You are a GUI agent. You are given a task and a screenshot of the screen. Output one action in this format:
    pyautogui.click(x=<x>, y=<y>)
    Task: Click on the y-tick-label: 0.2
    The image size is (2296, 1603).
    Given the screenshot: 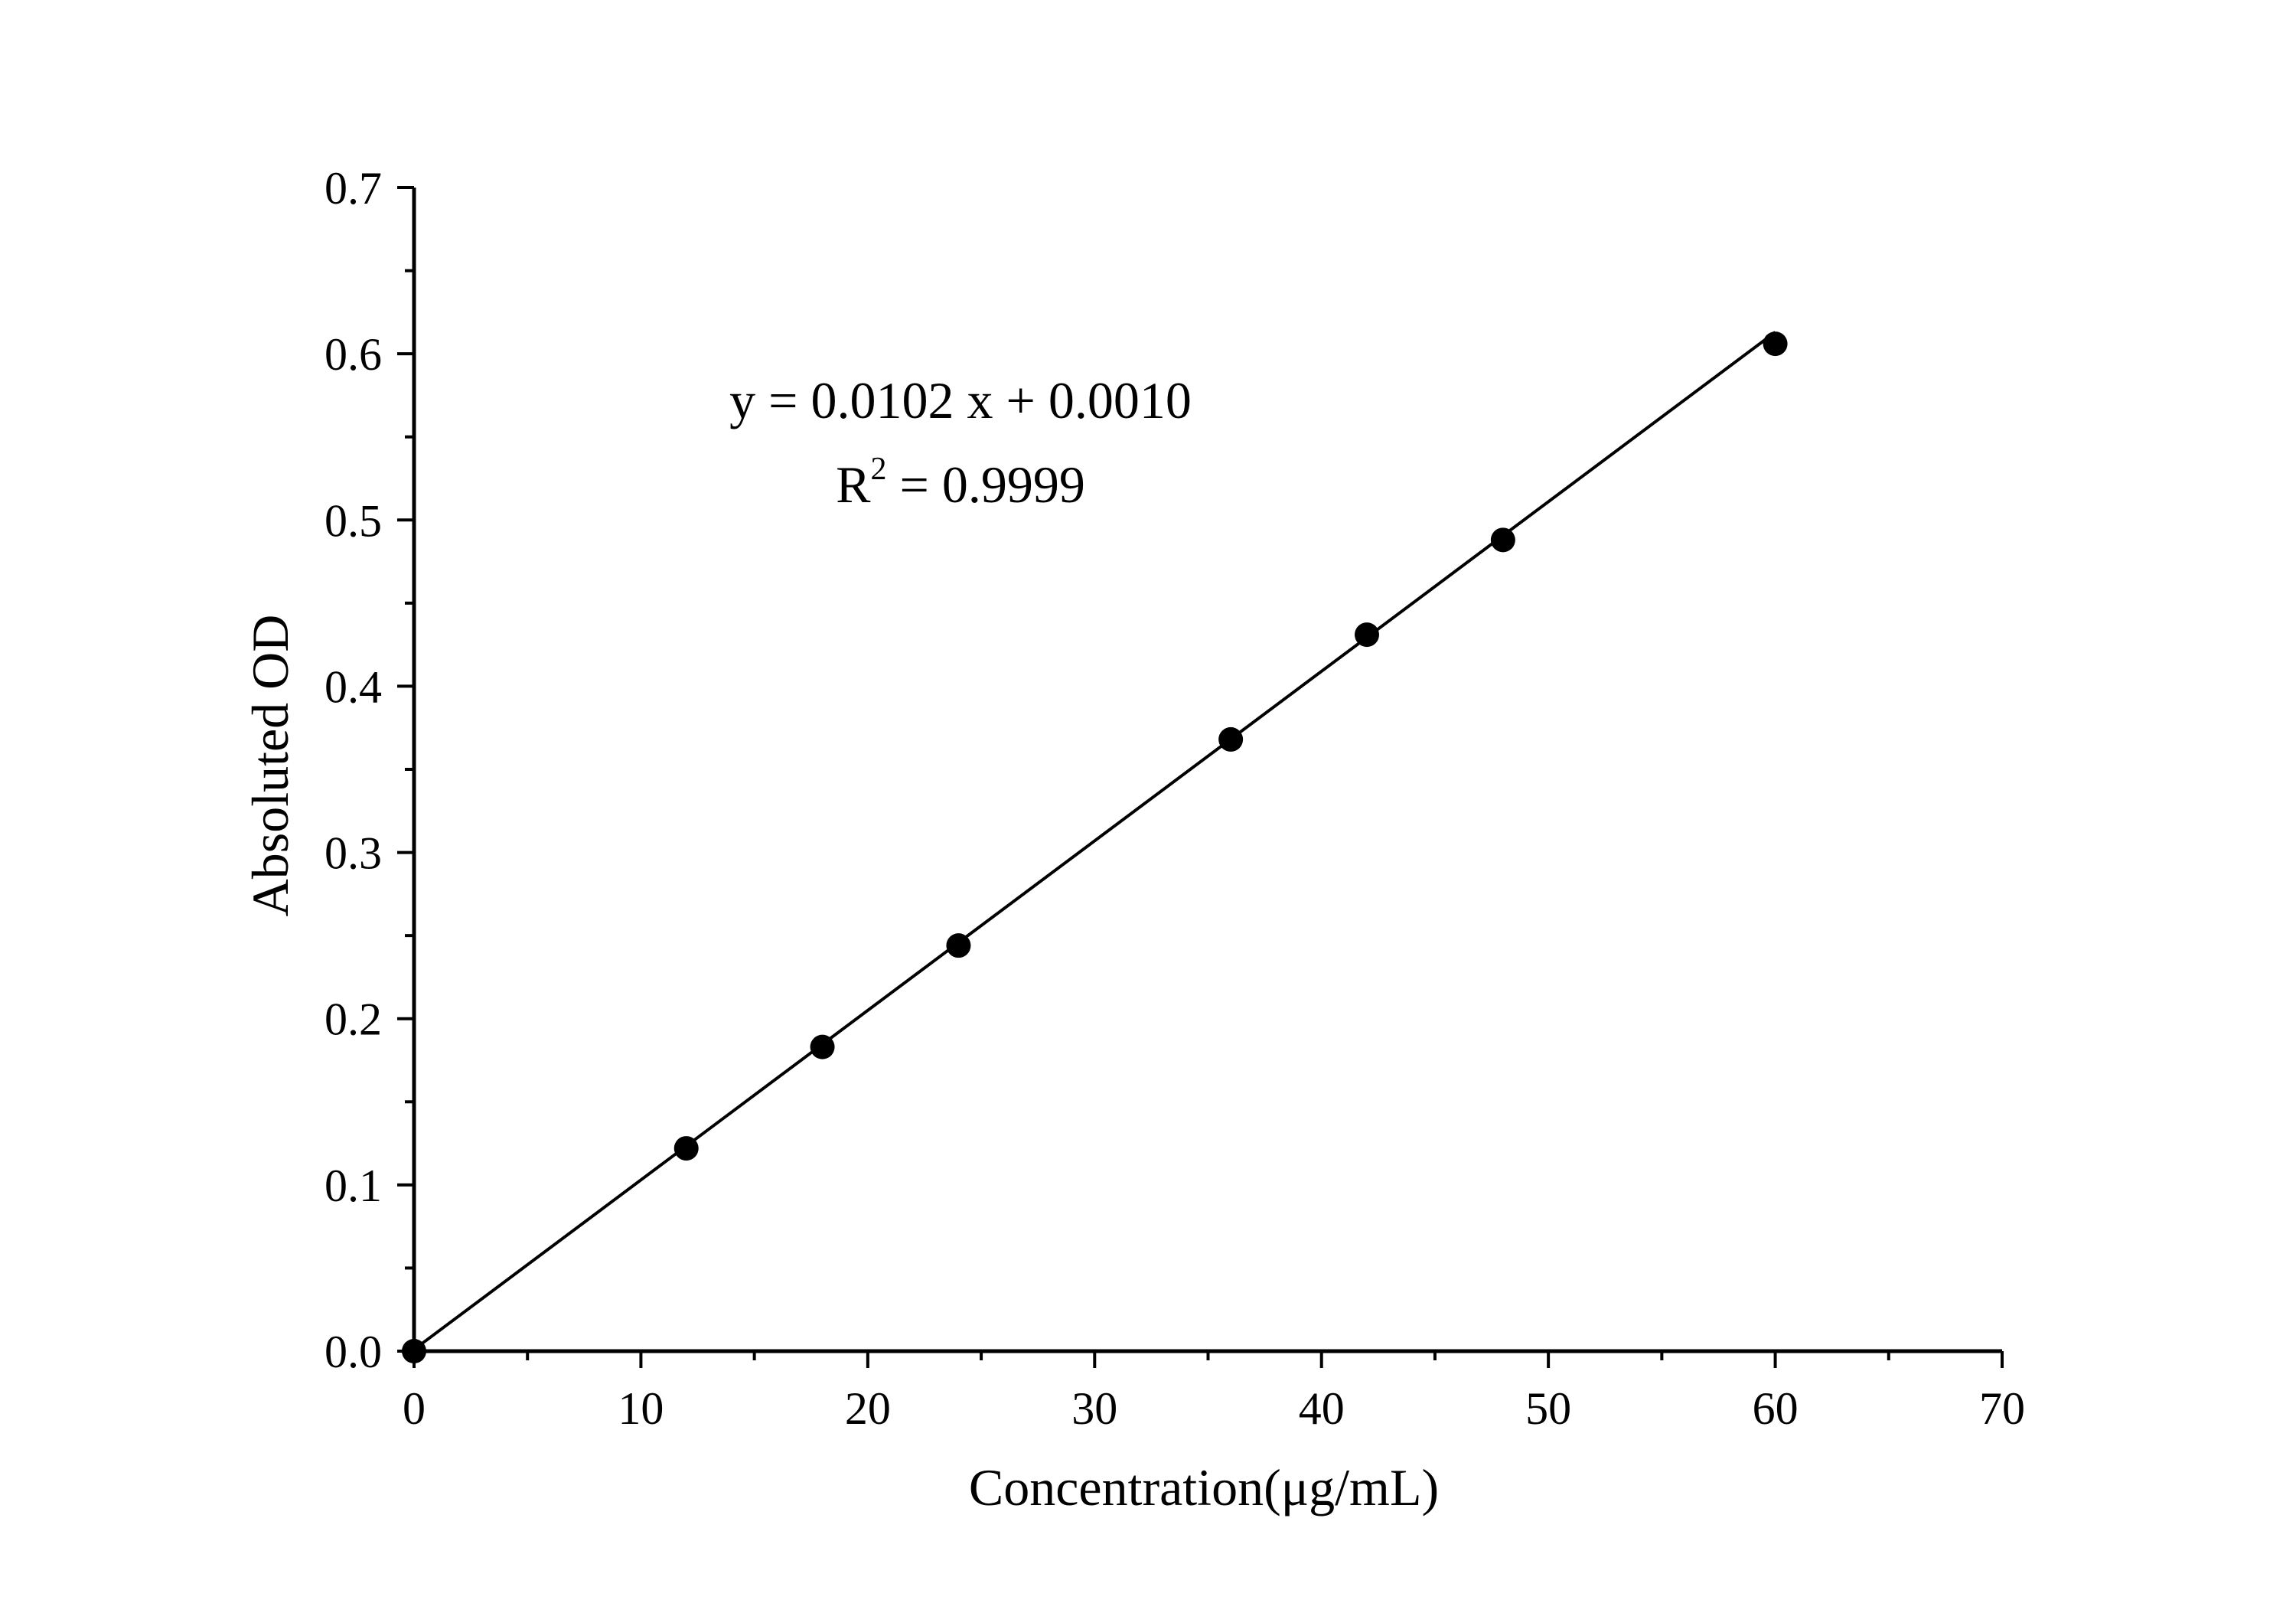 What is the action you would take?
    pyautogui.click(x=353, y=1019)
    